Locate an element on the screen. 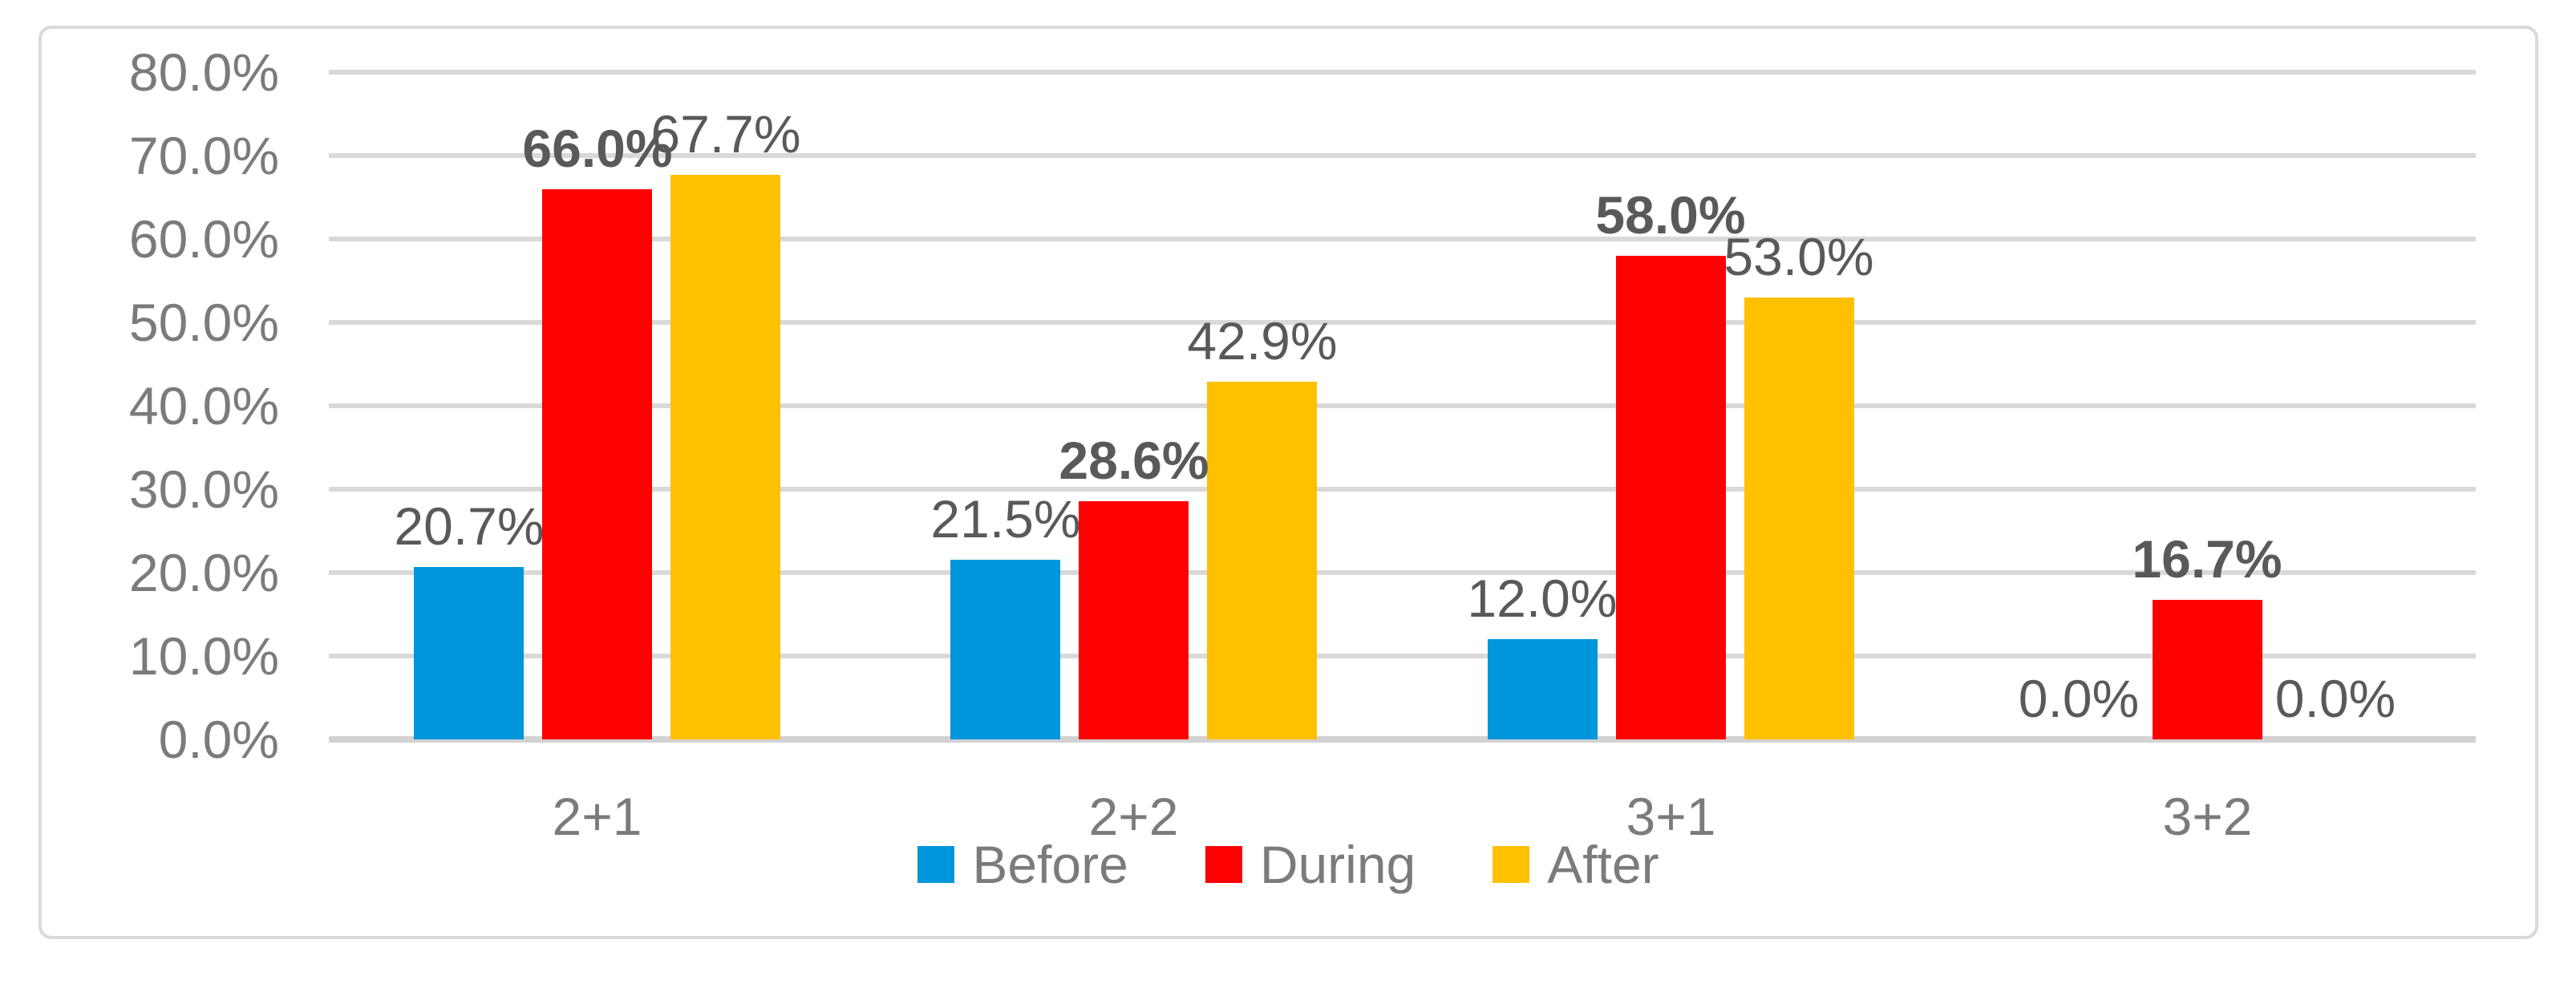 The height and width of the screenshot is (984, 2576). bar-after-3+1 is located at coordinates (1799, 518).